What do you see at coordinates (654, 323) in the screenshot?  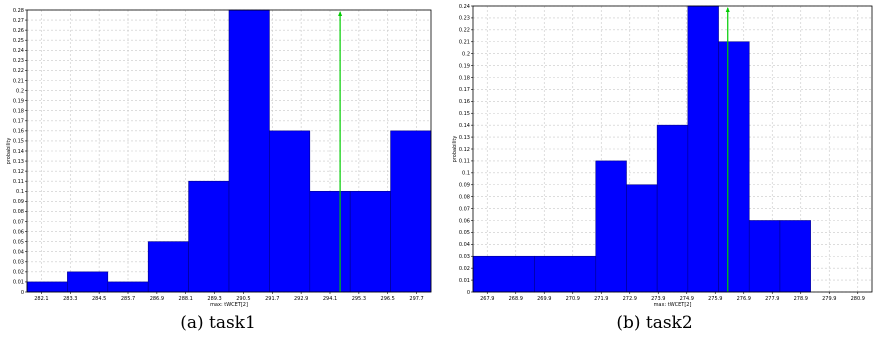 I see `caption-task2: (b) task2` at bounding box center [654, 323].